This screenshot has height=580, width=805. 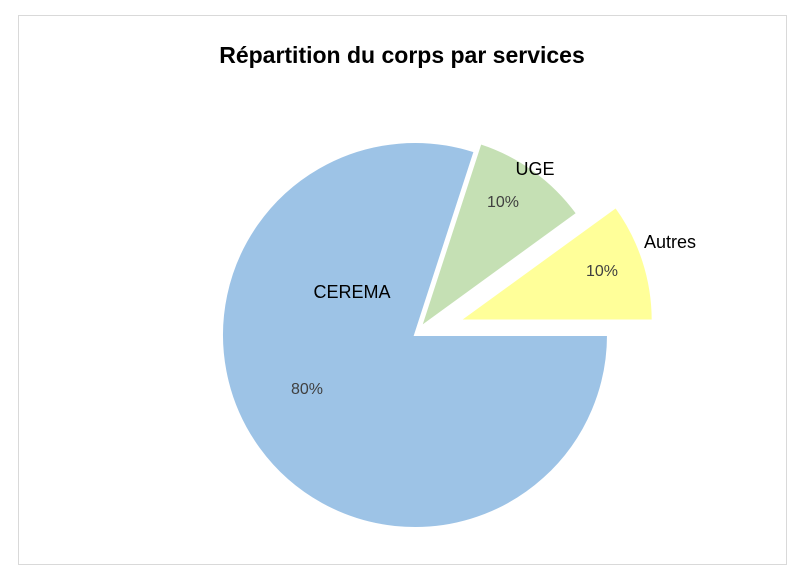 I want to click on category-label: CEREMA, so click(x=351, y=292).